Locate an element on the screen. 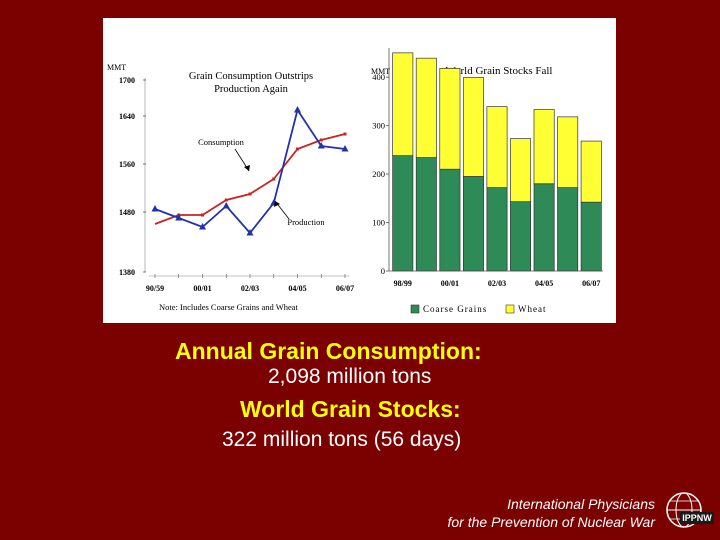  bar-ytick-label: 0 is located at coordinates (383, 271).